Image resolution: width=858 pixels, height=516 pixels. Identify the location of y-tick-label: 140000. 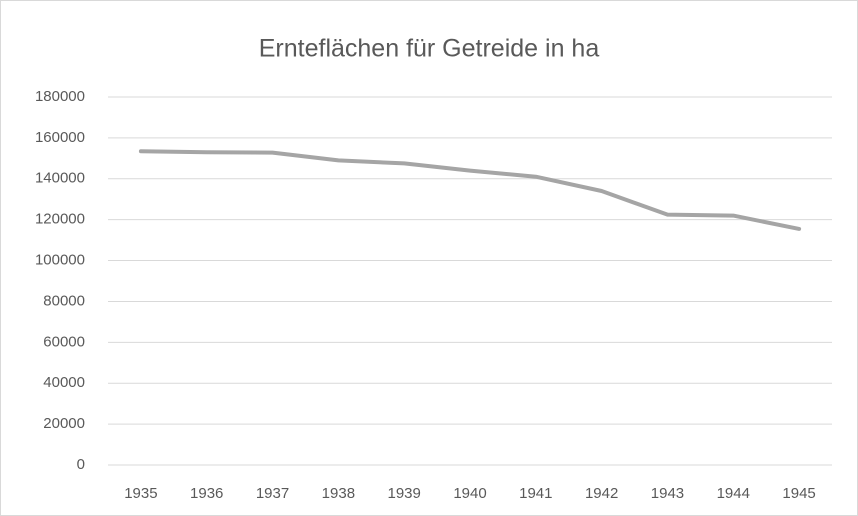
(60, 178).